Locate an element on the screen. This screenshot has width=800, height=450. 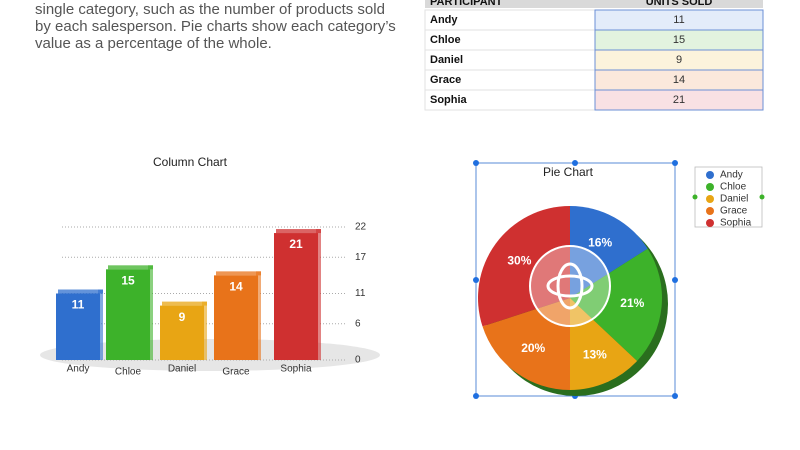
value-text: 15 is located at coordinates (679, 40).